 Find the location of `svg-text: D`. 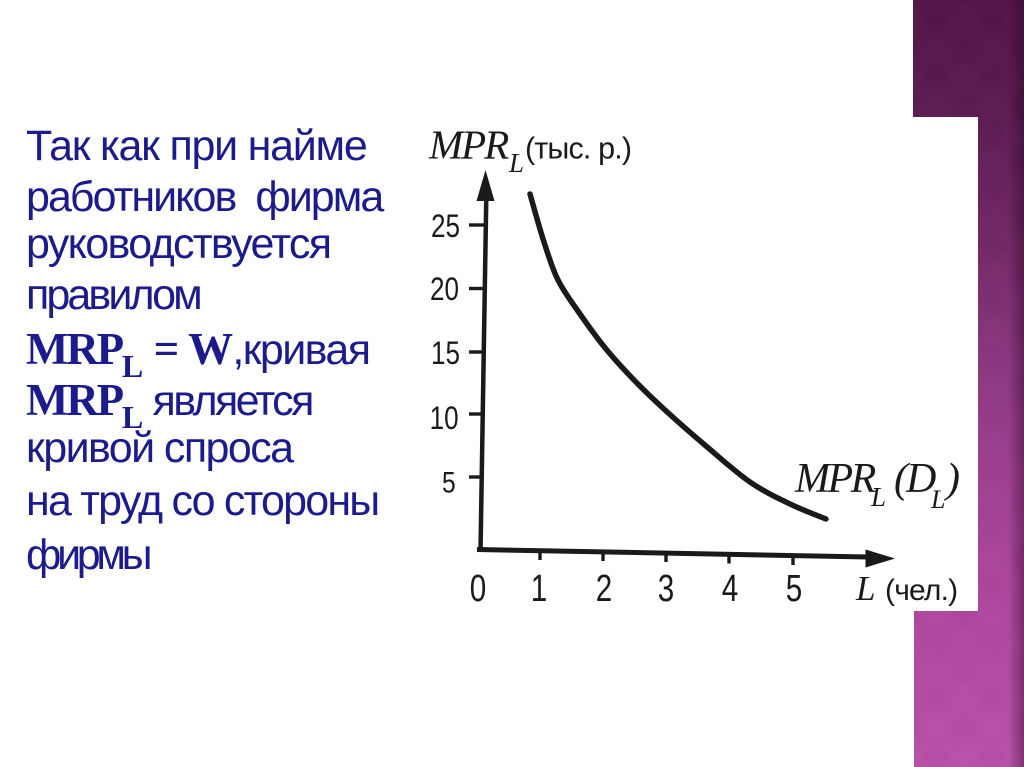

svg-text: D is located at coordinates (920, 479).